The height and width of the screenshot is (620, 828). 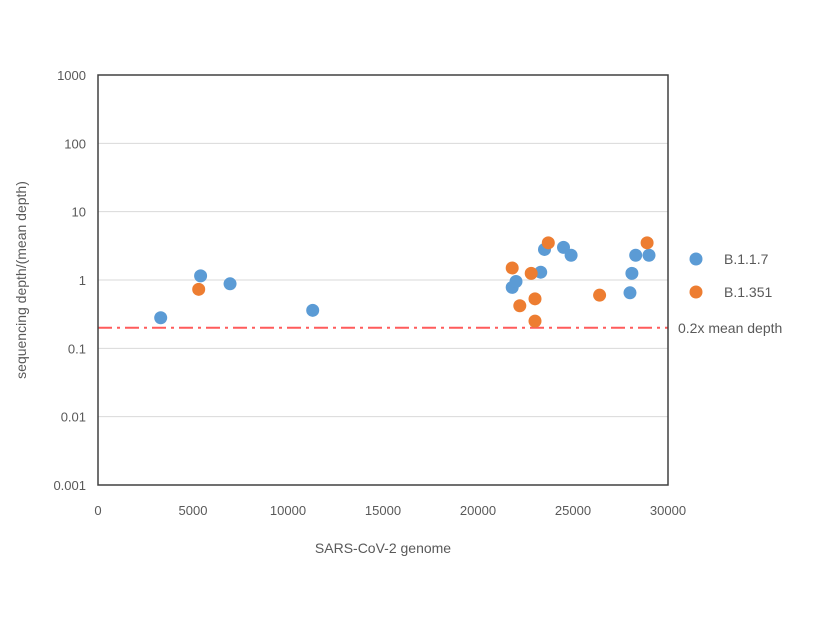 What do you see at coordinates (748, 292) in the screenshot?
I see `legend-label: B.1.351` at bounding box center [748, 292].